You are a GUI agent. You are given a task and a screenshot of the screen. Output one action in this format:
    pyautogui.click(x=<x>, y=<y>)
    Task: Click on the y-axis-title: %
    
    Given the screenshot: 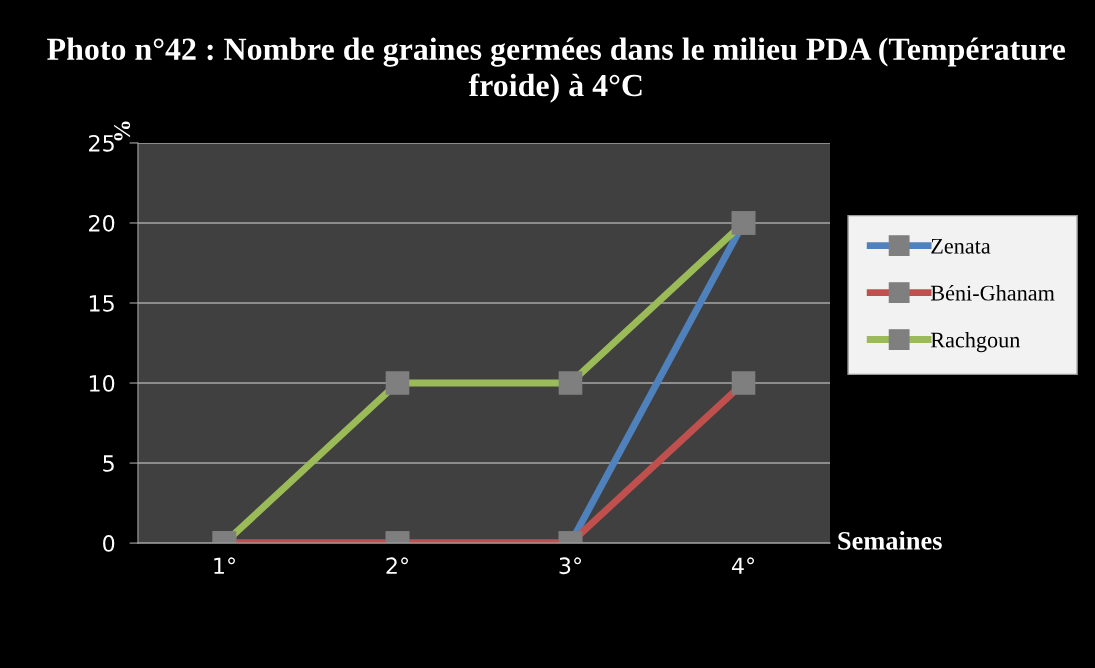 What is the action you would take?
    pyautogui.click(x=122, y=131)
    